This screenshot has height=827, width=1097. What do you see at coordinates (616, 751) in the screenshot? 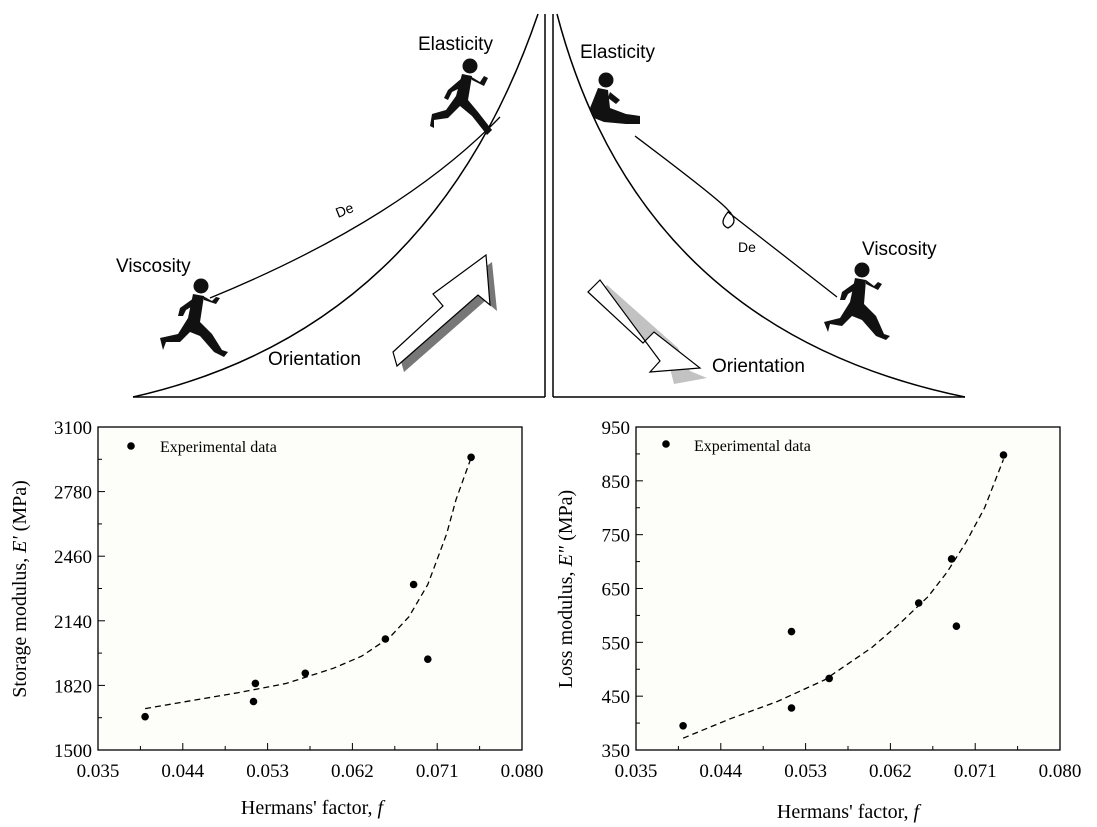
I see `y-tick-label: 350` at bounding box center [616, 751].